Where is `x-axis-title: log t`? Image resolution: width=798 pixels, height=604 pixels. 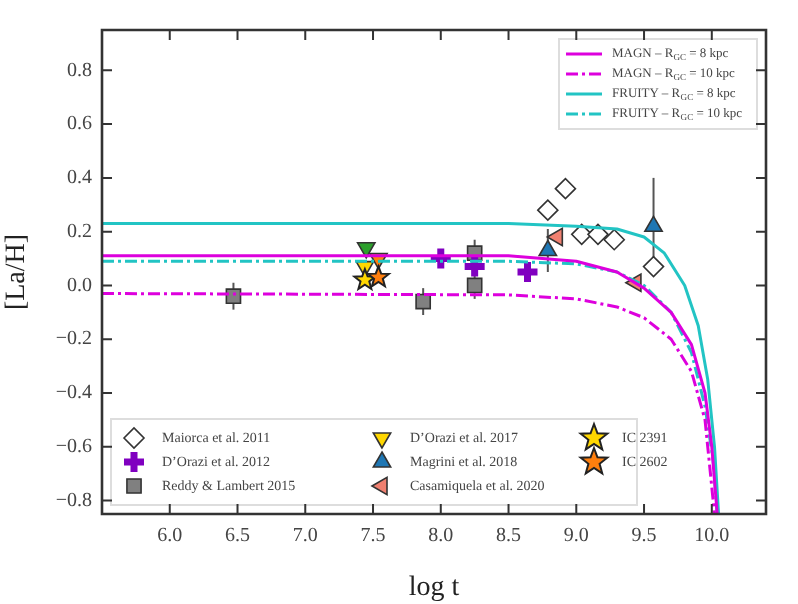
x-axis-title: log t is located at coordinates (434, 587).